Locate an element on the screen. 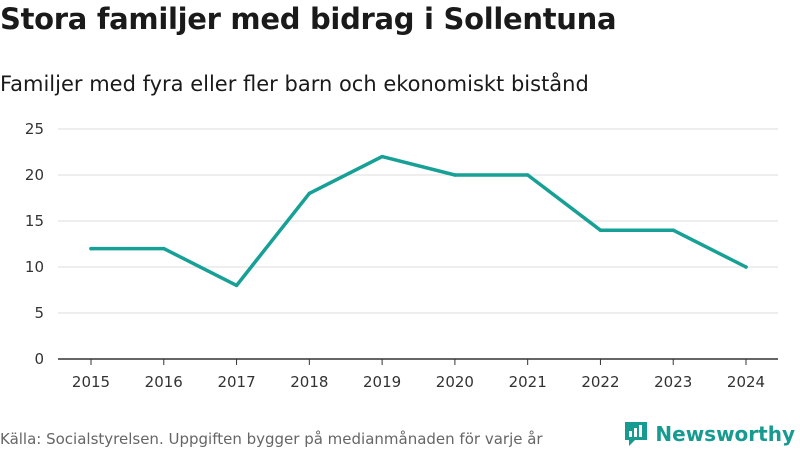 The width and height of the screenshot is (800, 450). y-tick-label: 20 is located at coordinates (34, 175).